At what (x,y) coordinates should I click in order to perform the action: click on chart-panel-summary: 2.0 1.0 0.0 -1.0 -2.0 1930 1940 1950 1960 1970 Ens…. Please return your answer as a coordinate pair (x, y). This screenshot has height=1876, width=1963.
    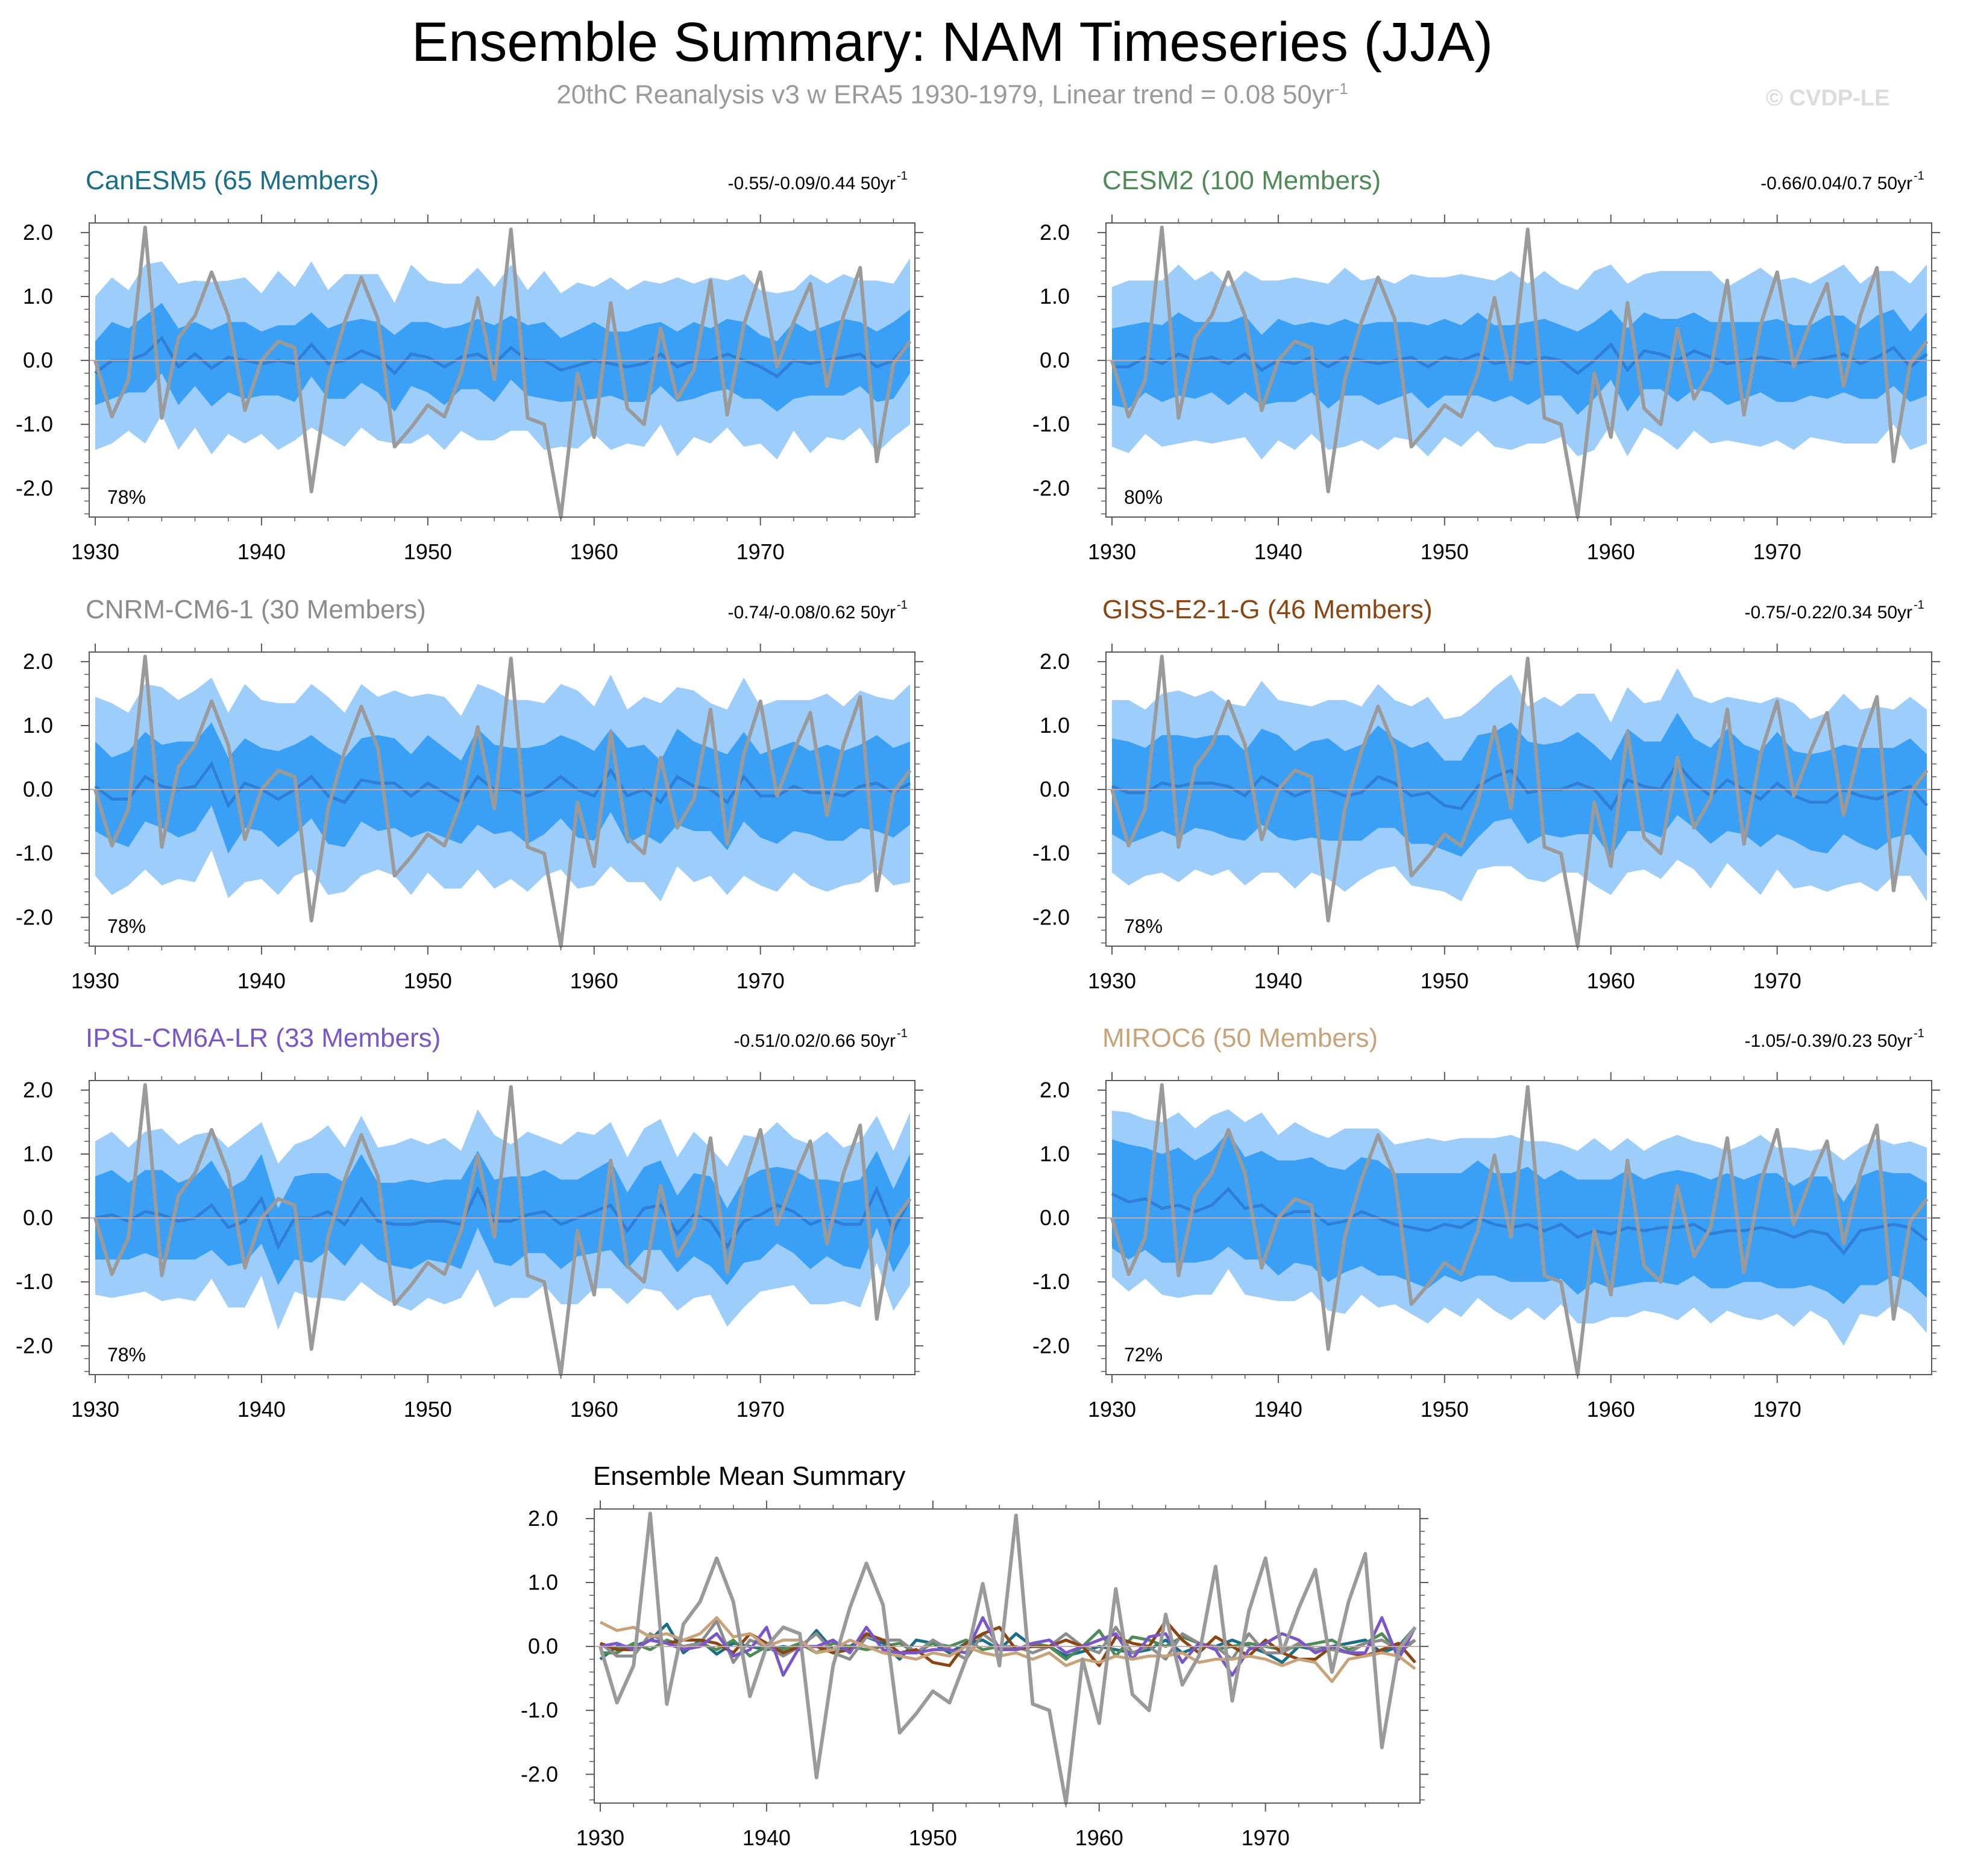
    Looking at the image, I should click on (974, 1655).